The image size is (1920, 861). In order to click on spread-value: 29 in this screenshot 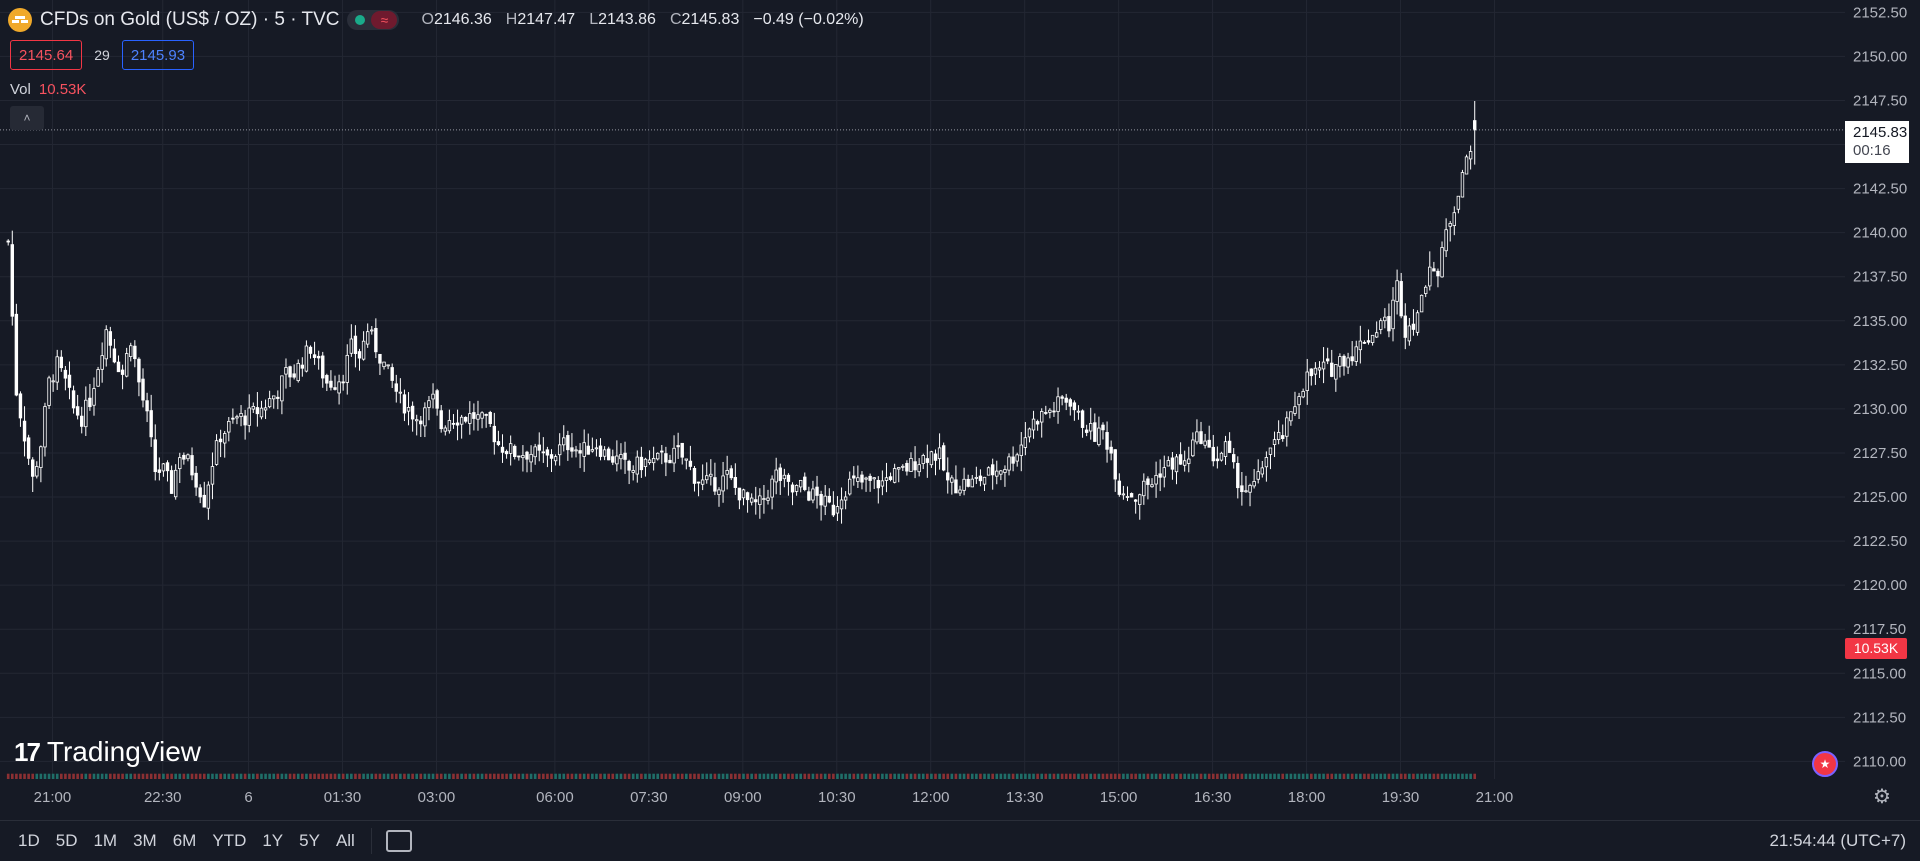, I will do `click(102, 55)`.